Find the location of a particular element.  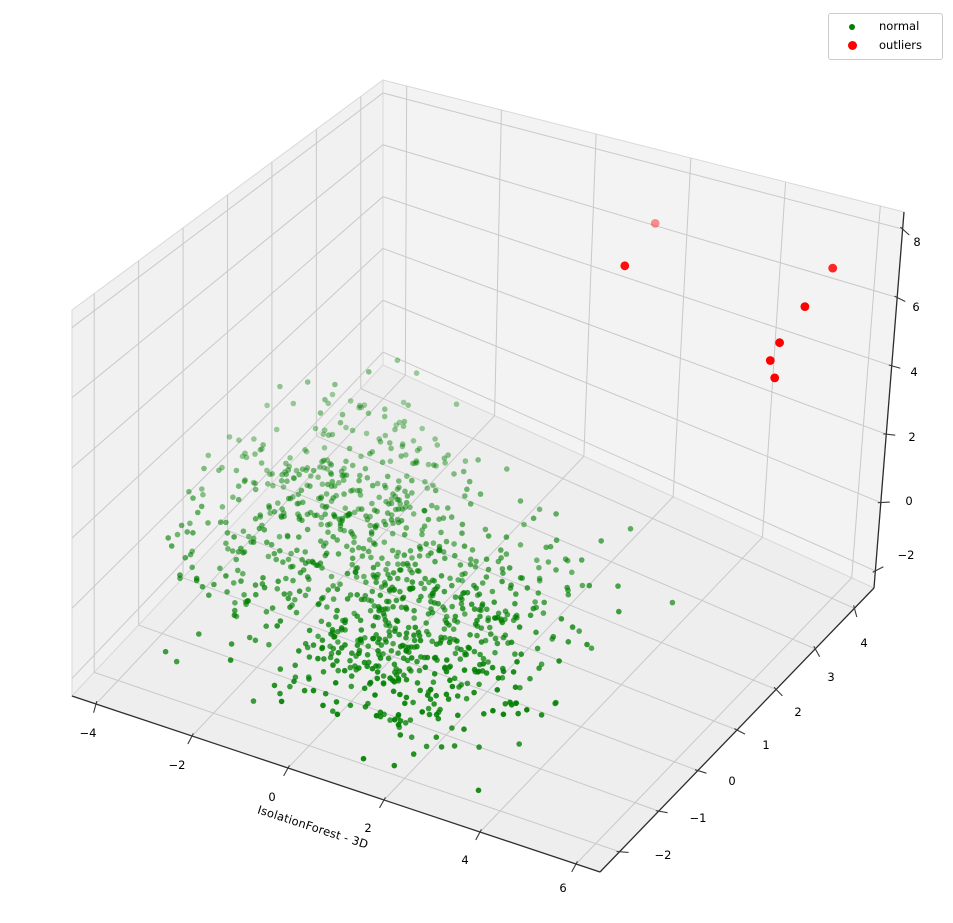

y-grid-floor is located at coordinates (357, 762).